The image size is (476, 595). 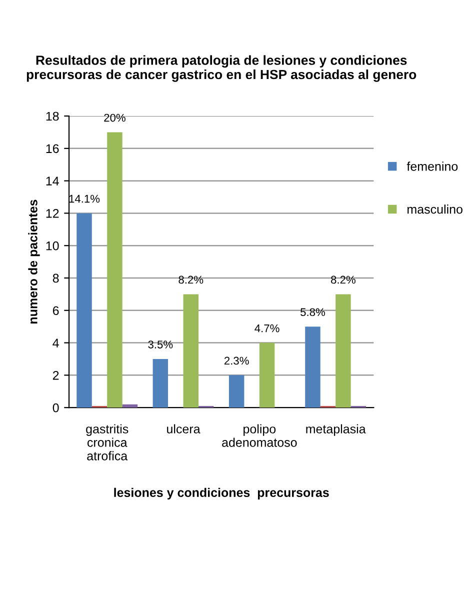 What do you see at coordinates (55, 343) in the screenshot?
I see `y-tick-label: 4` at bounding box center [55, 343].